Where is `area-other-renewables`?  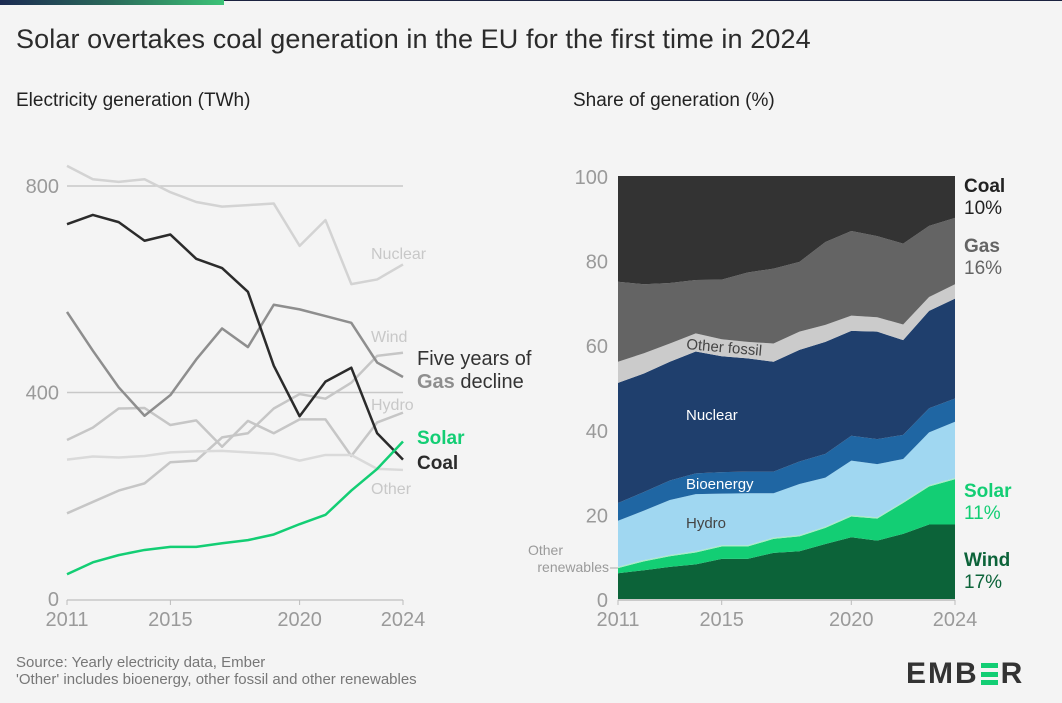
area-other-renewables is located at coordinates (786, 523).